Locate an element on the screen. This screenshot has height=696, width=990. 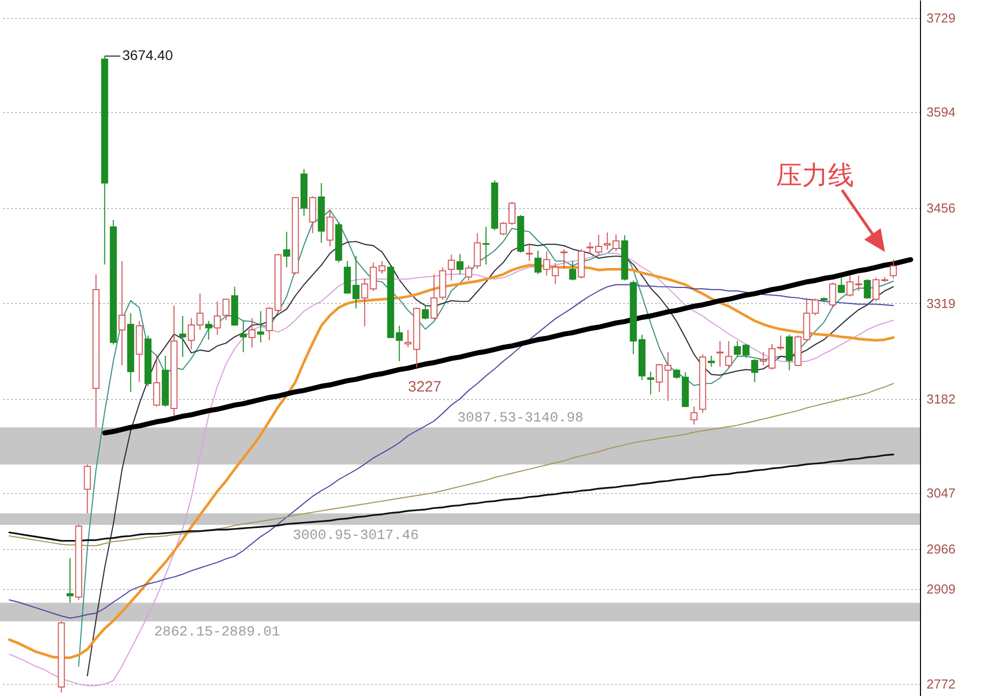
y-tick-label: 3182 is located at coordinates (941, 398).